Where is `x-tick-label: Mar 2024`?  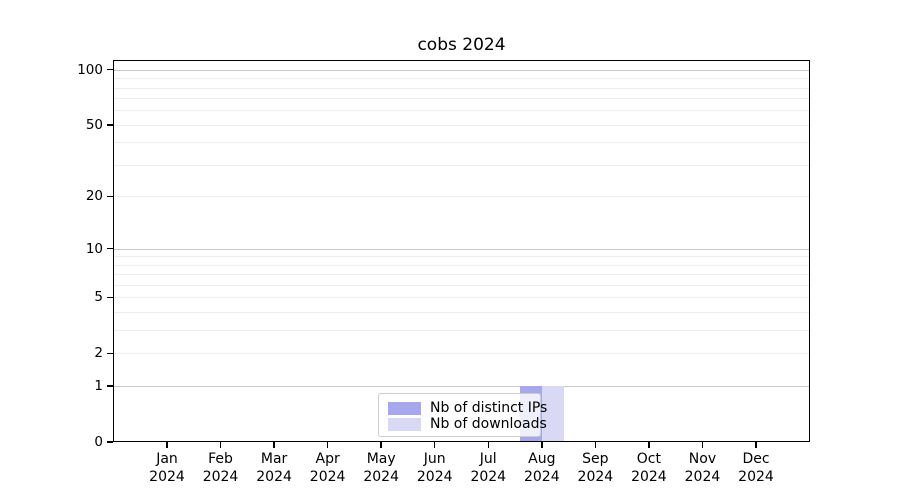 x-tick-label: Mar 2024 is located at coordinates (274, 468).